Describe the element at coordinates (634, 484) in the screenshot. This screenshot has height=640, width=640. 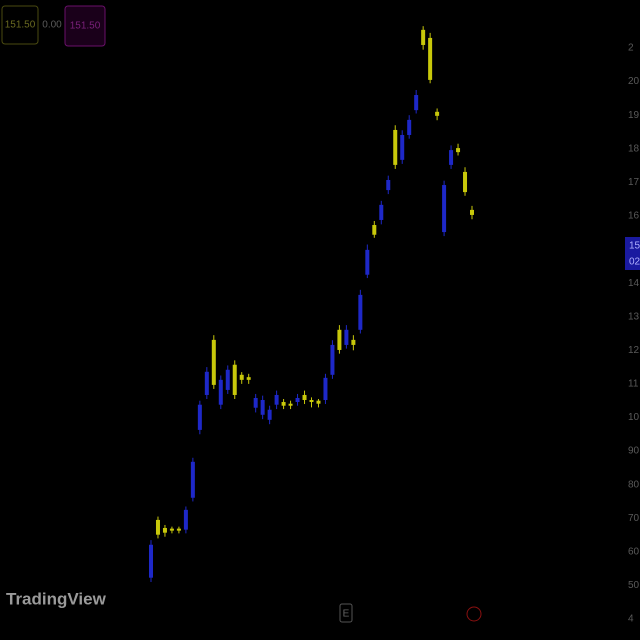
I see `y-tick-label: 80` at that location.